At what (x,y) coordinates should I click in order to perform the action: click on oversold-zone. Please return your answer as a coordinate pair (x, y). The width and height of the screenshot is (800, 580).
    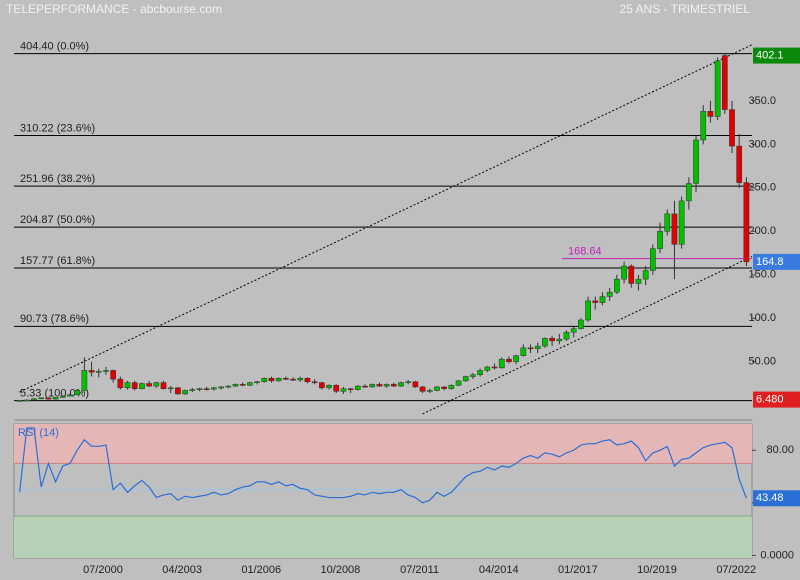
    Looking at the image, I should click on (383, 536).